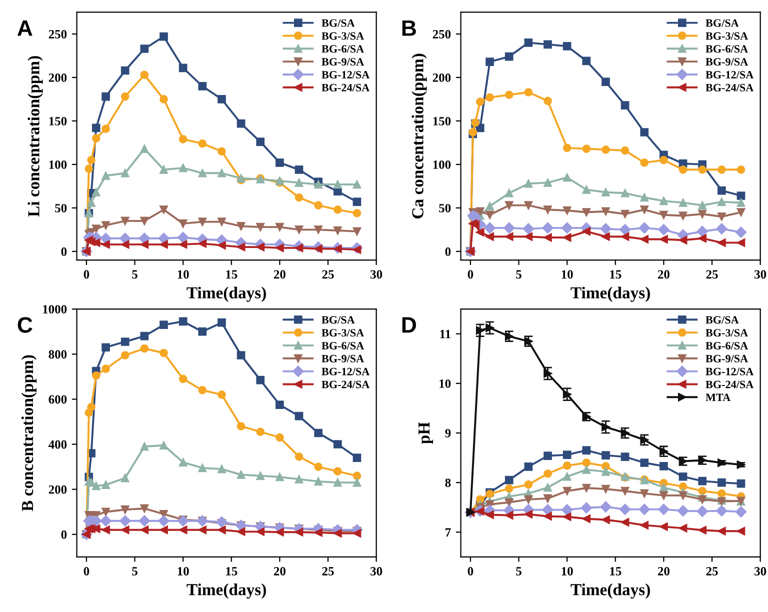  I want to click on y-tick-label: 400, so click(57, 444).